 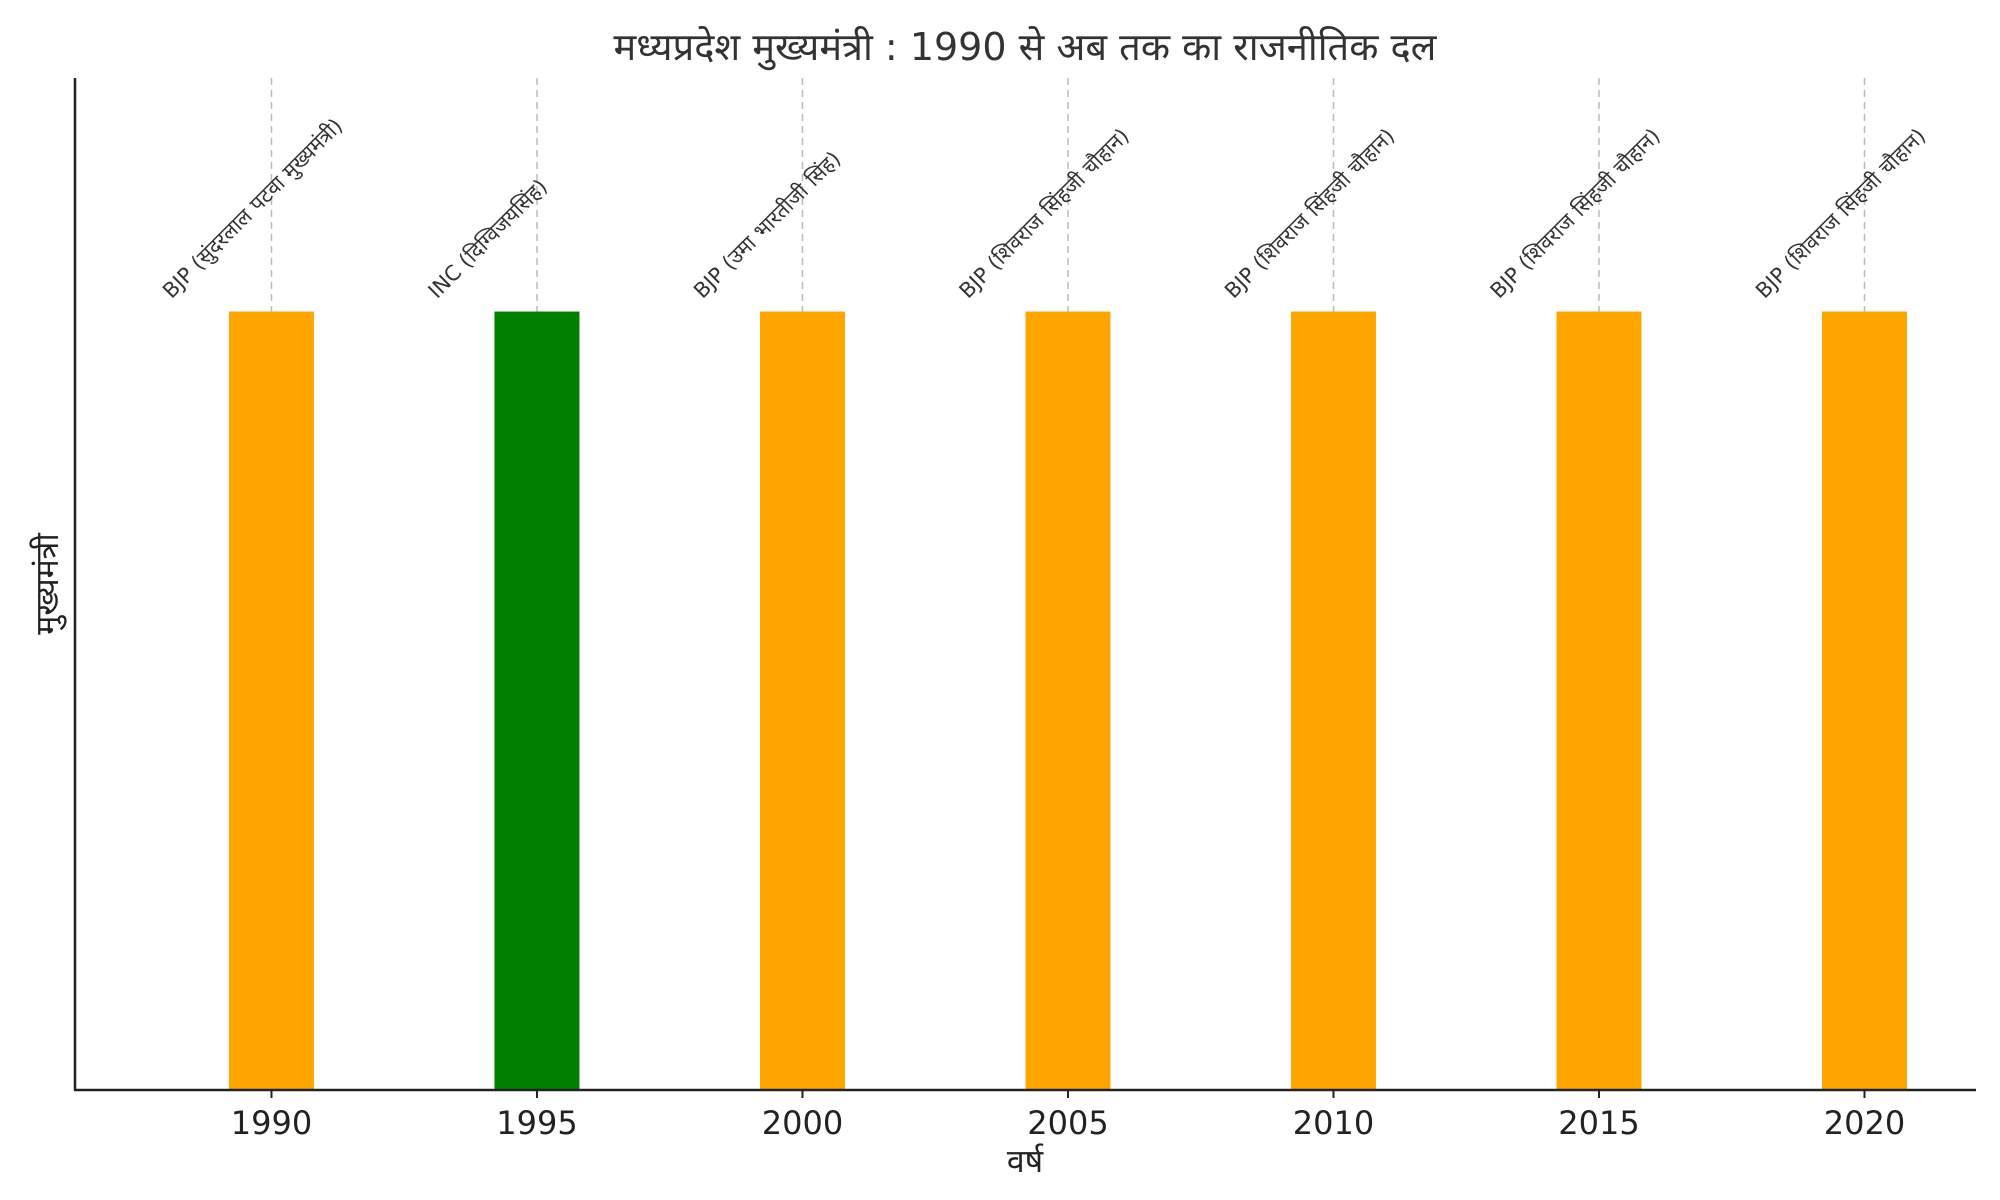 I want to click on x-tick-label-2015: 2015, so click(x=1598, y=1123).